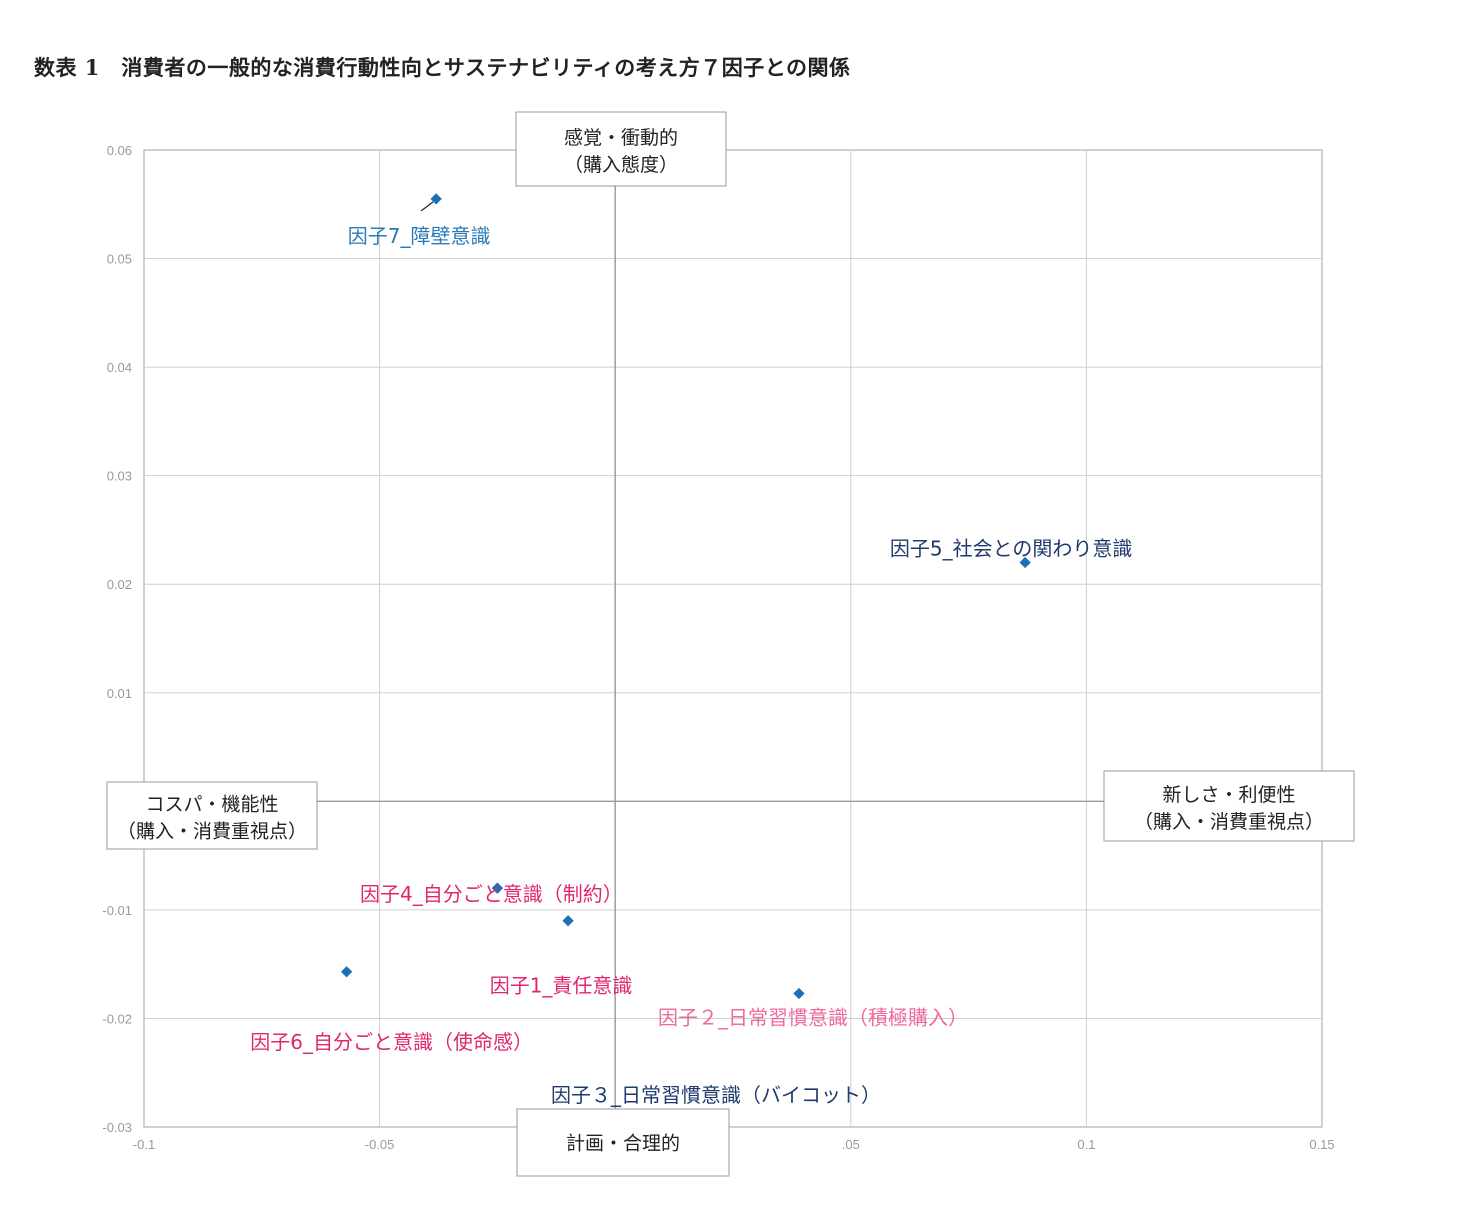  I want to click on quadrant-label-bottom: 計画・合理的, so click(623, 1142).